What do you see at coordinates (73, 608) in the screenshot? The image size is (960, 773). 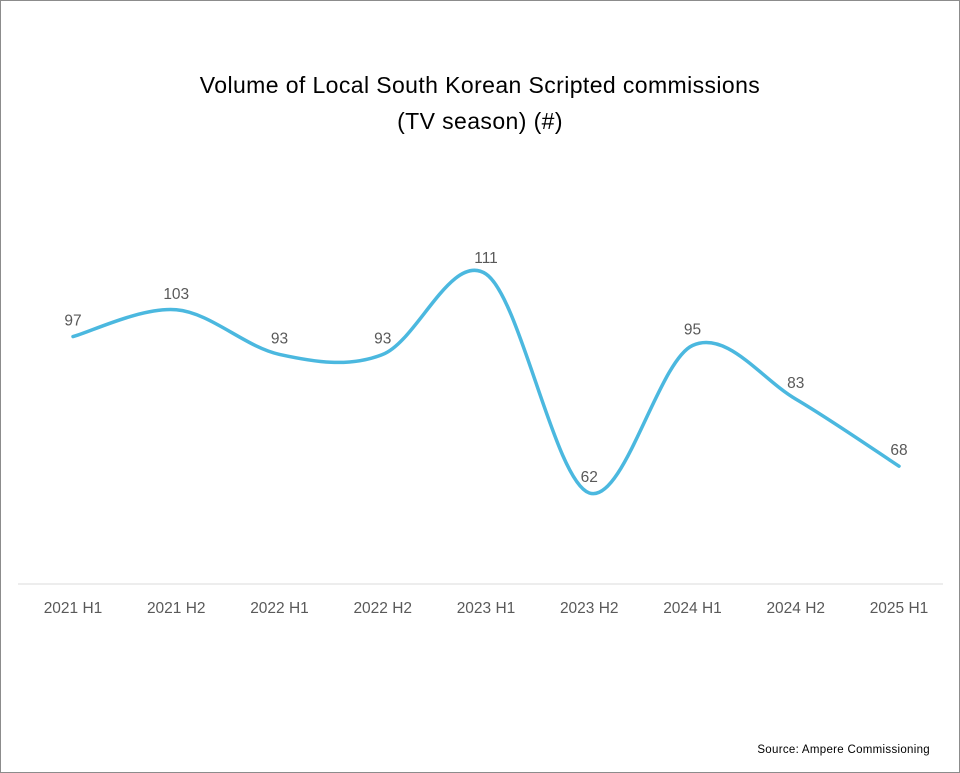 I see `x-axis-label: 2021 H1` at bounding box center [73, 608].